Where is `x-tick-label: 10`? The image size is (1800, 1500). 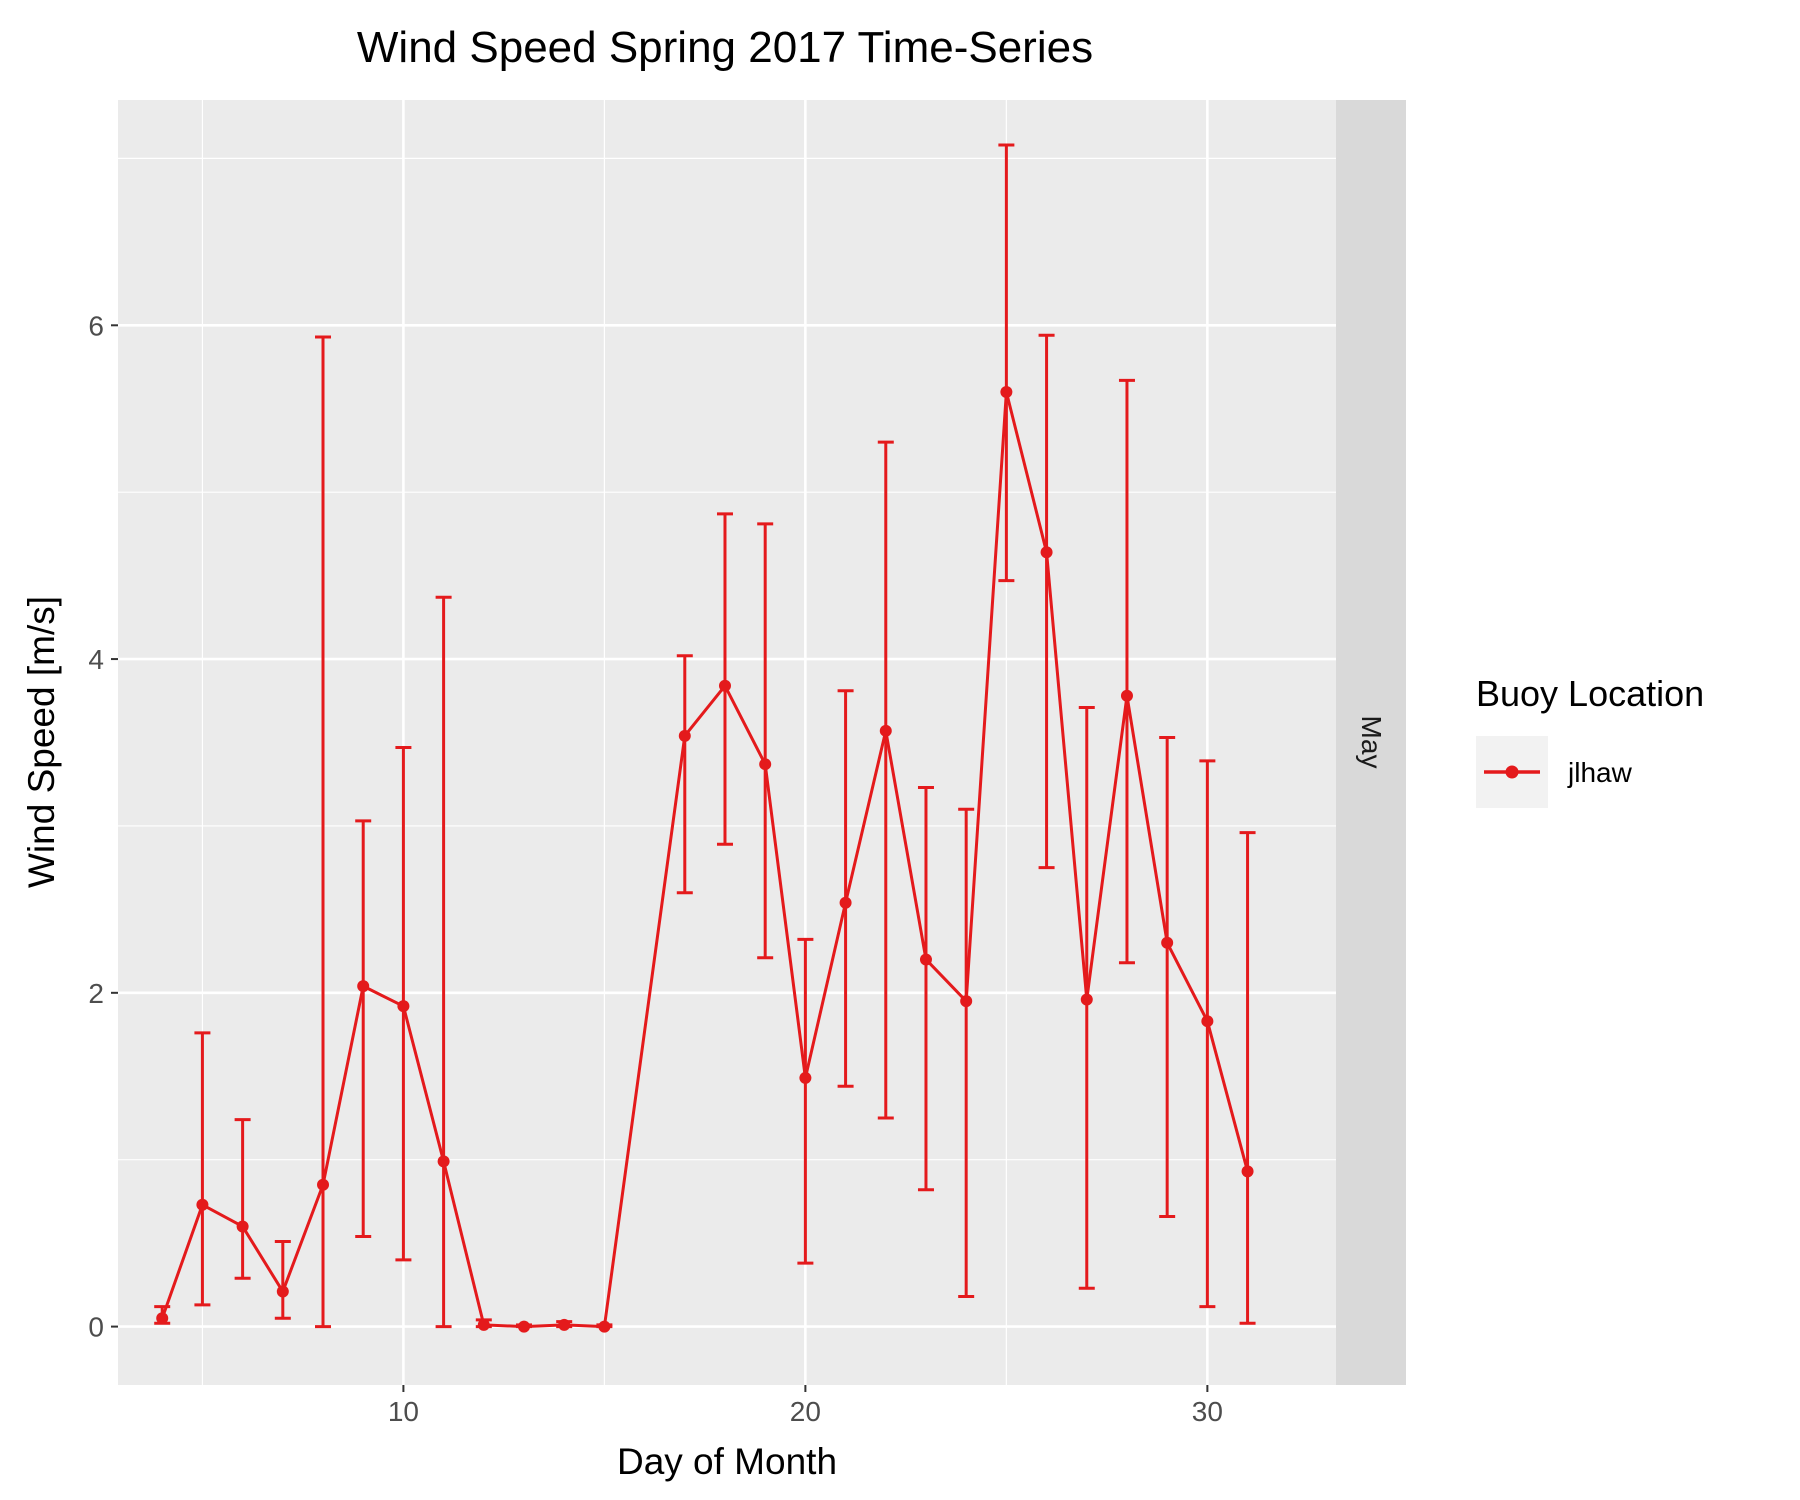 x-tick-label: 10 is located at coordinates (403, 1411).